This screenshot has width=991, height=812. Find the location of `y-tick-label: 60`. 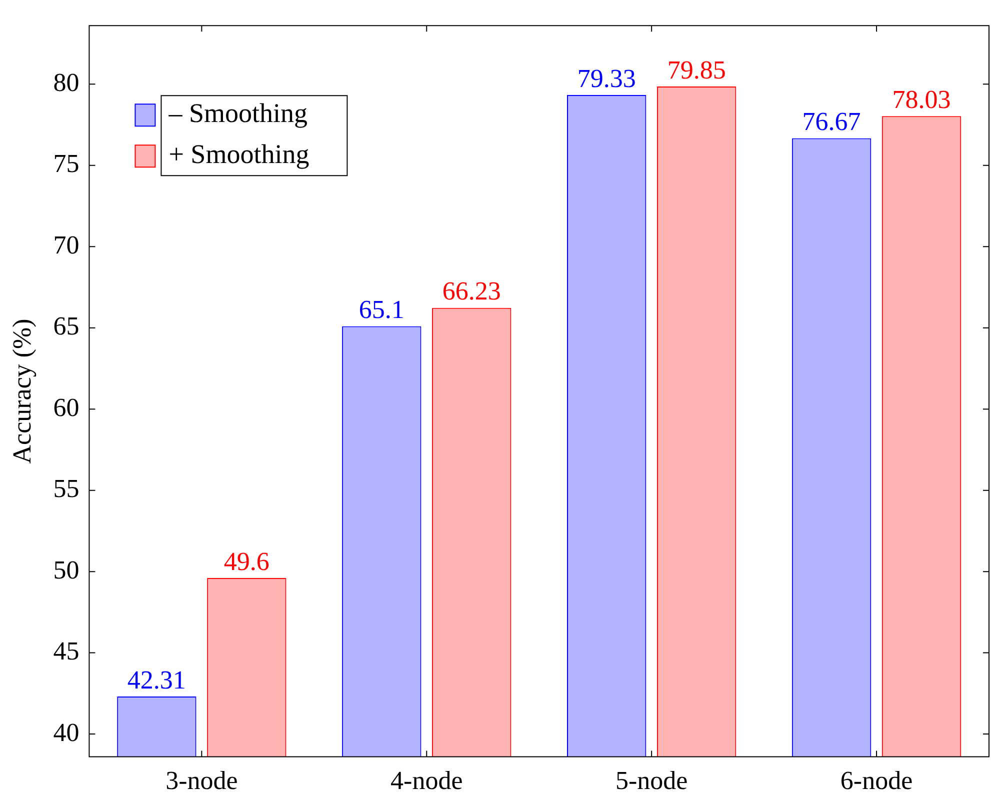

y-tick-label: 60 is located at coordinates (66, 407).